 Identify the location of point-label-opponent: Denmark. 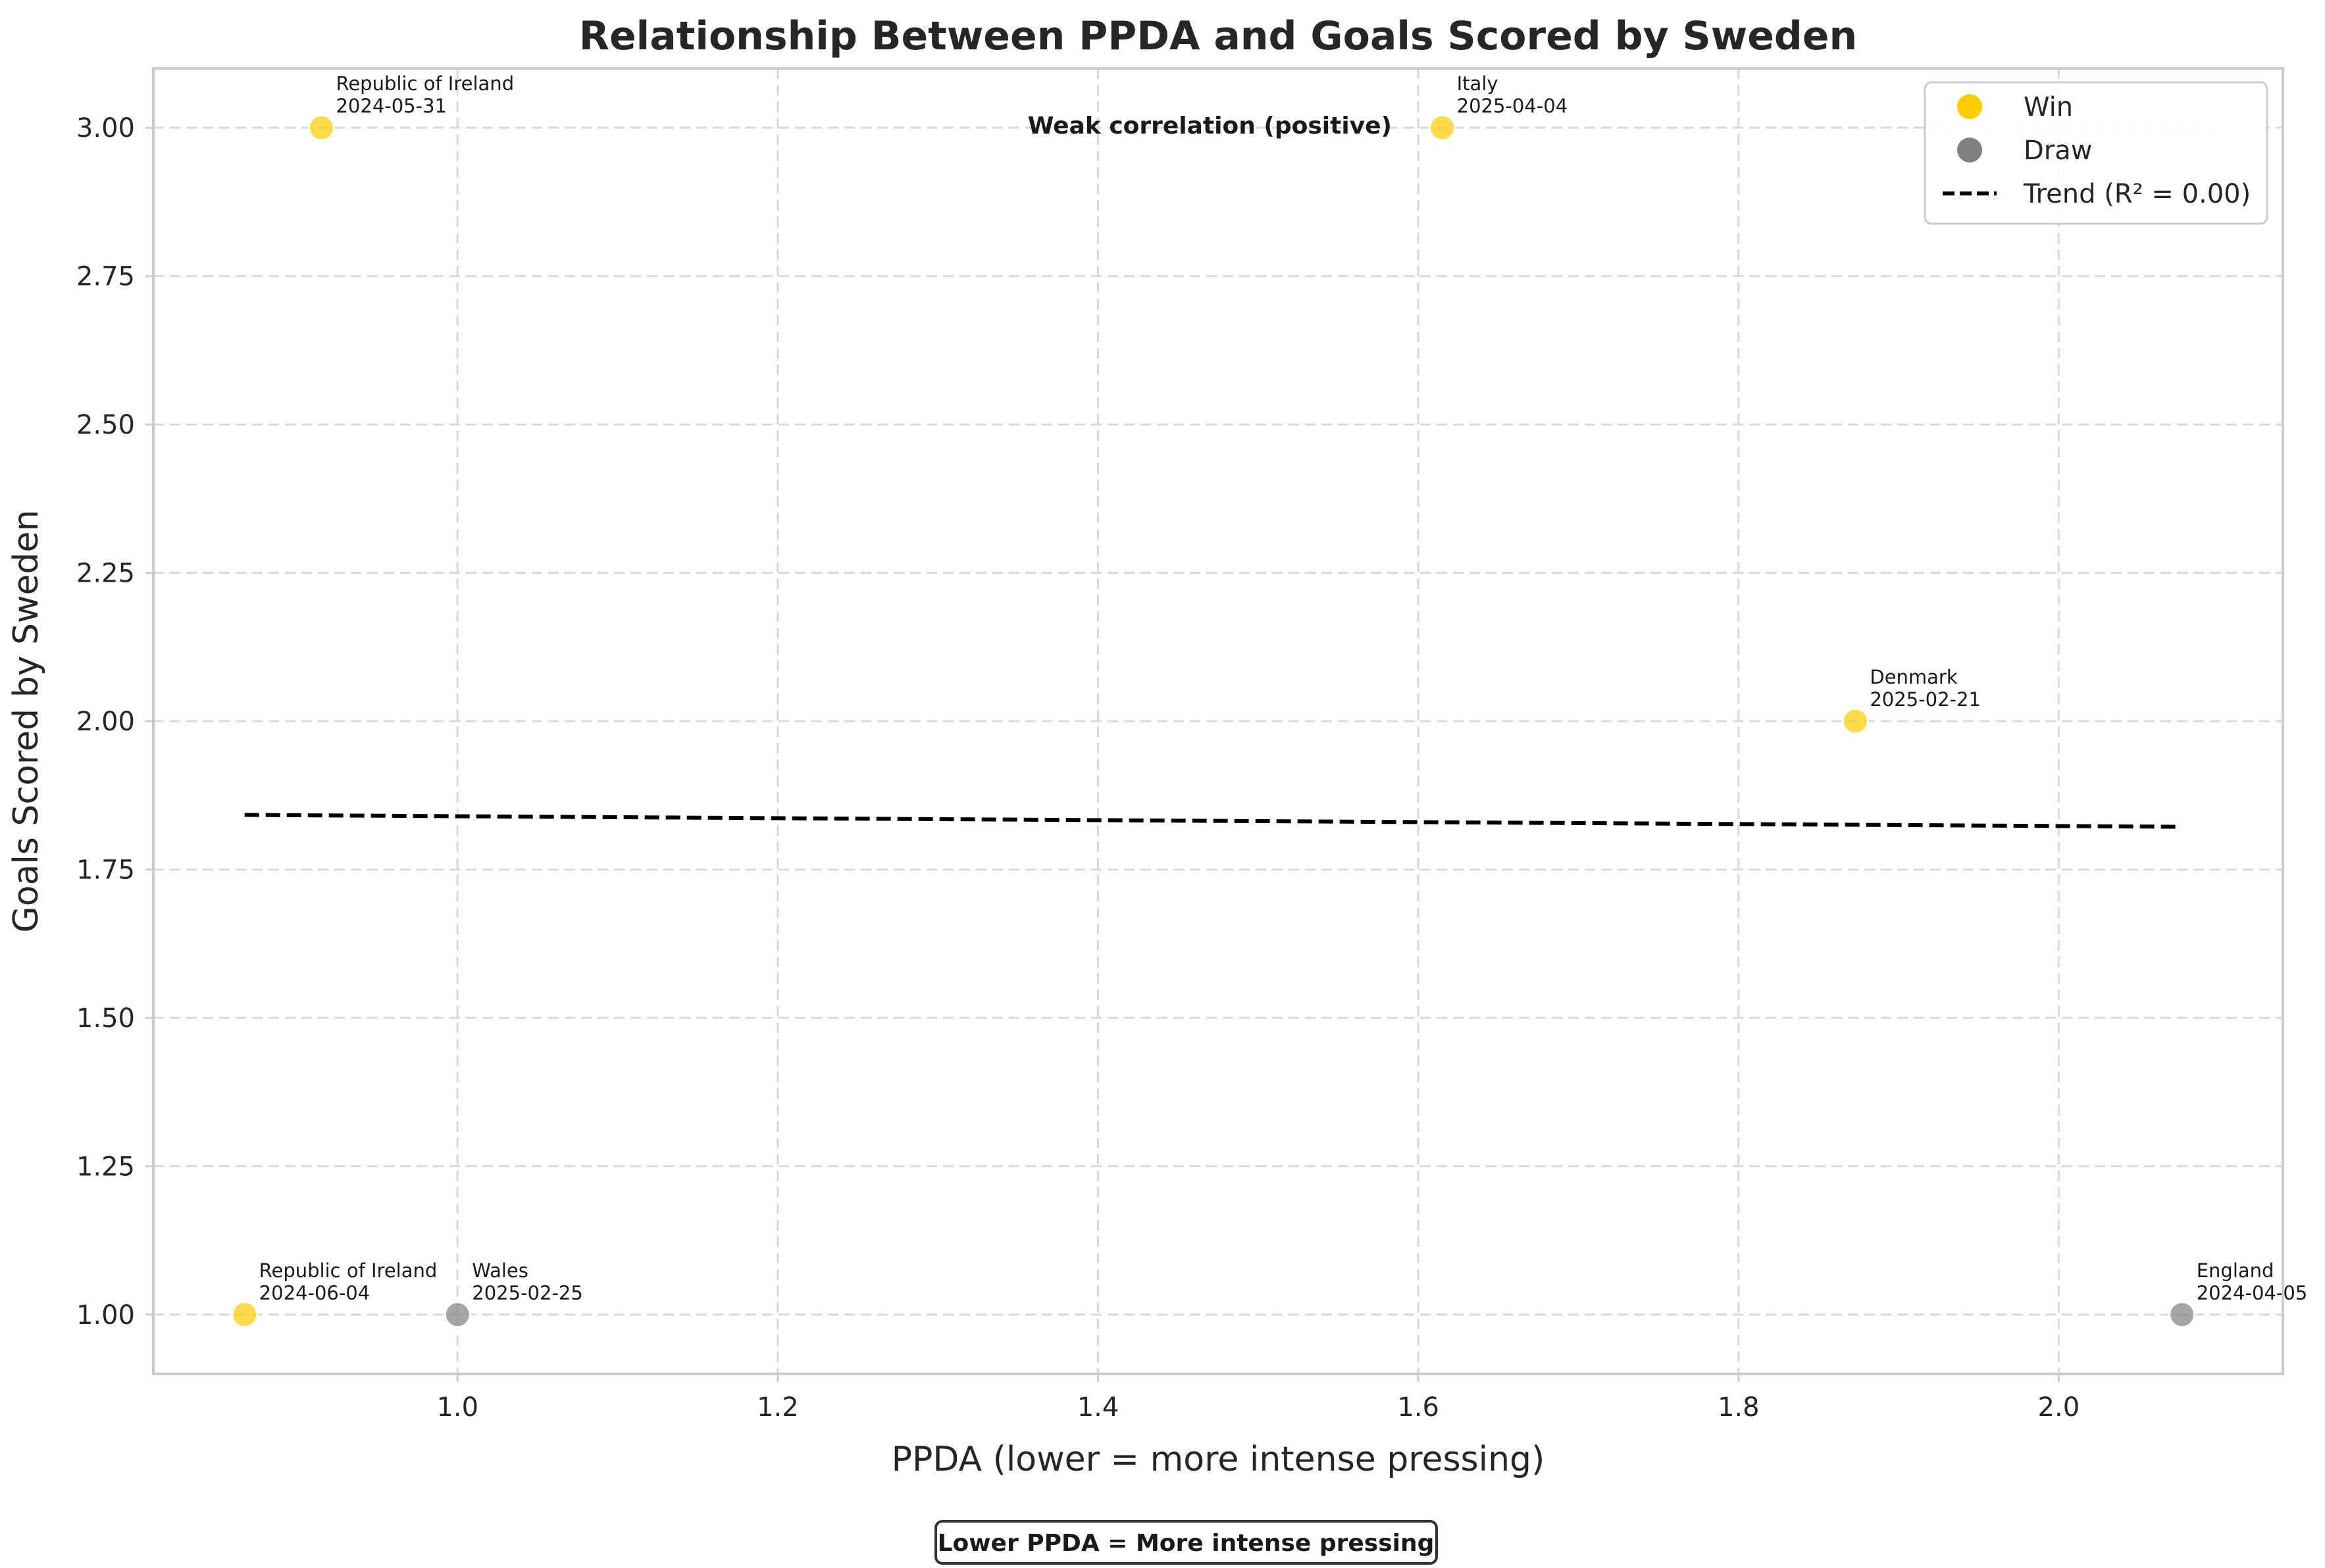
(1913, 677).